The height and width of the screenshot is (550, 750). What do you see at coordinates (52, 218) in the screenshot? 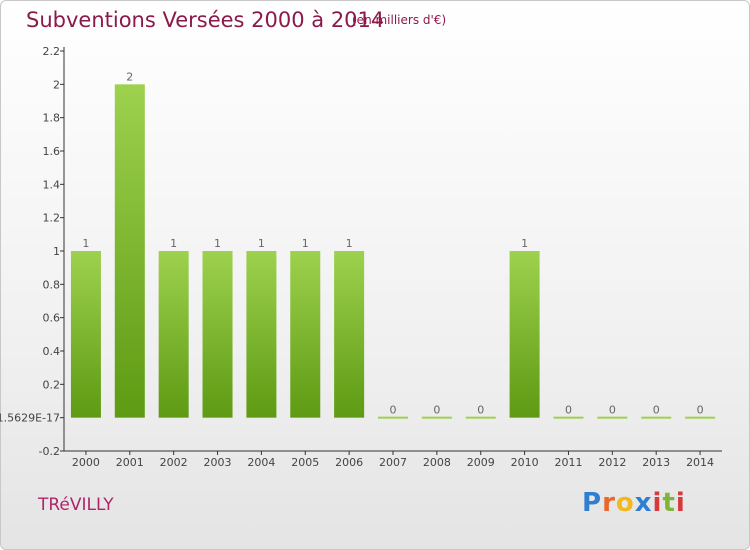
I see `y-tick-label: 1.2` at bounding box center [52, 218].